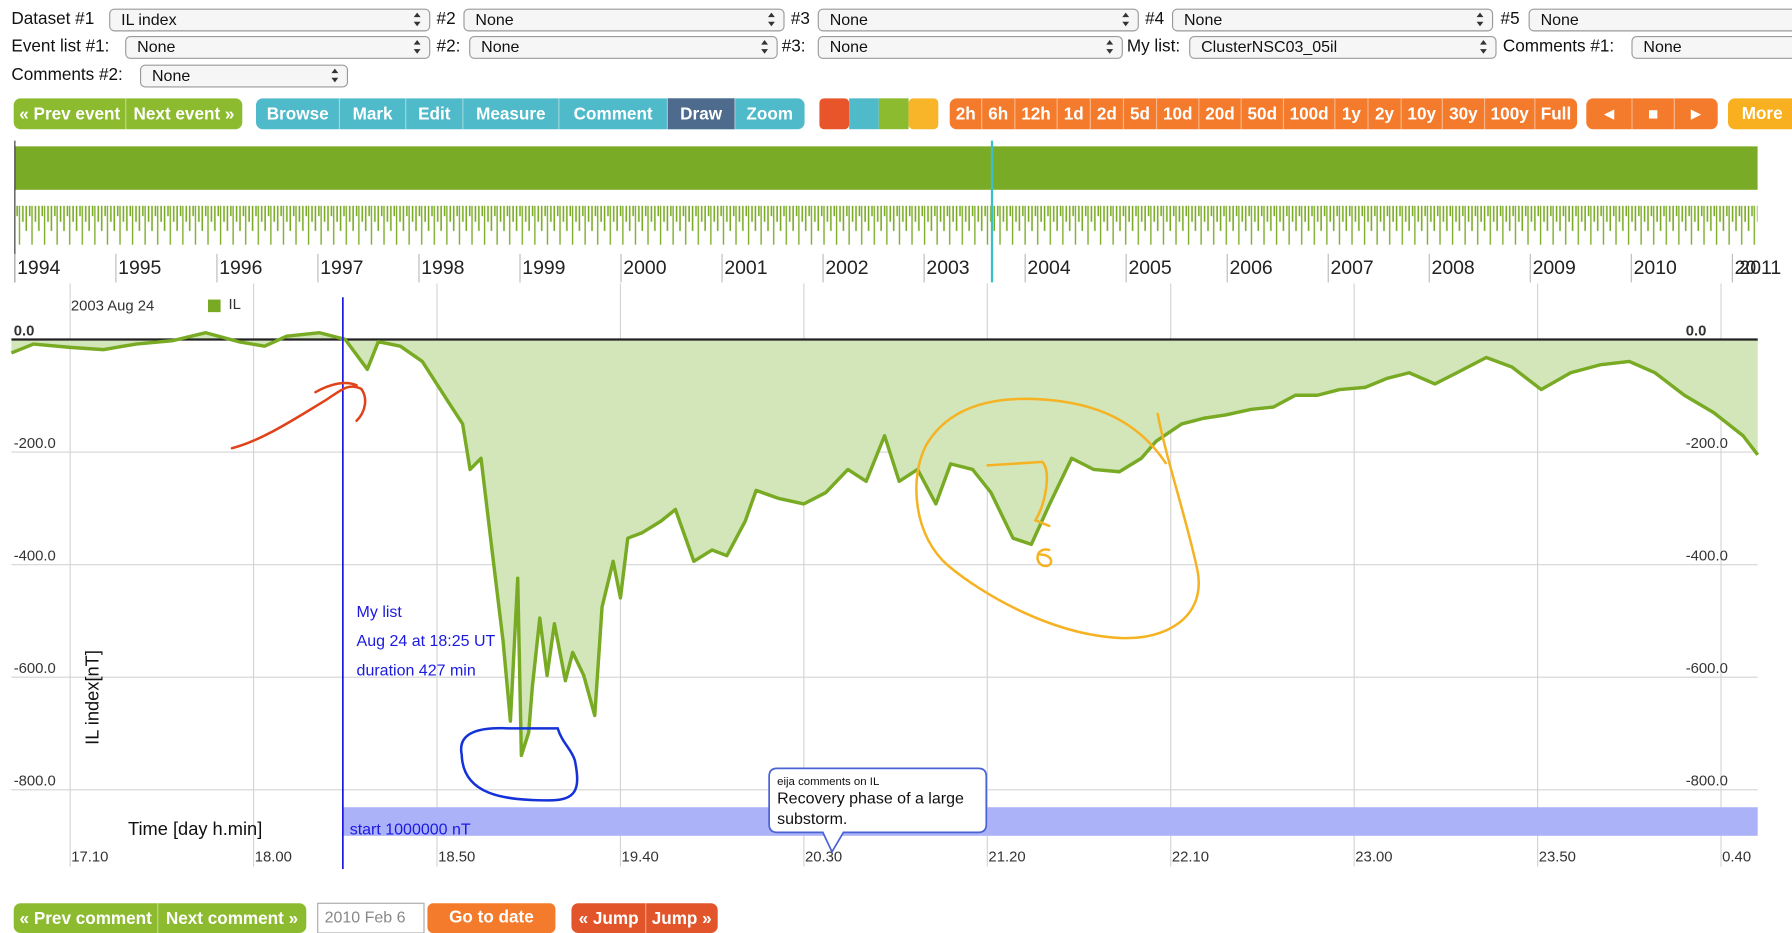 Image resolution: width=1792 pixels, height=933 pixels. I want to click on select-label: My list:, so click(1153, 45).